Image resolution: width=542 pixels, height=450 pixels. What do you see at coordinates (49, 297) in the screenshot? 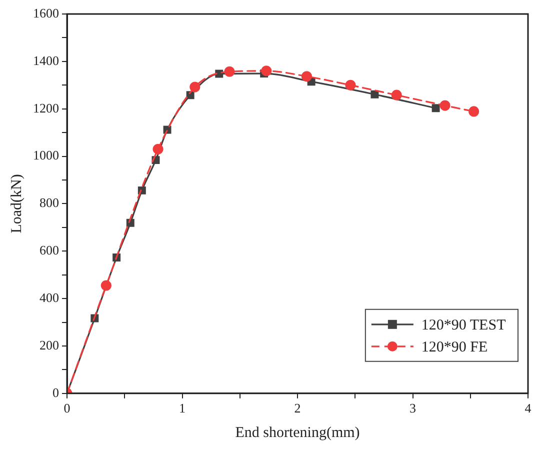
I see `y-tick-label: 400` at bounding box center [49, 297].